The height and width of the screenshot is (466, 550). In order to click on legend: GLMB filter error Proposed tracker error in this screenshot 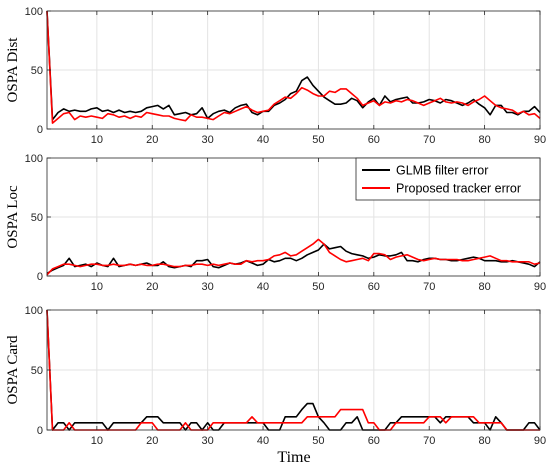, I will do `click(448, 179)`.